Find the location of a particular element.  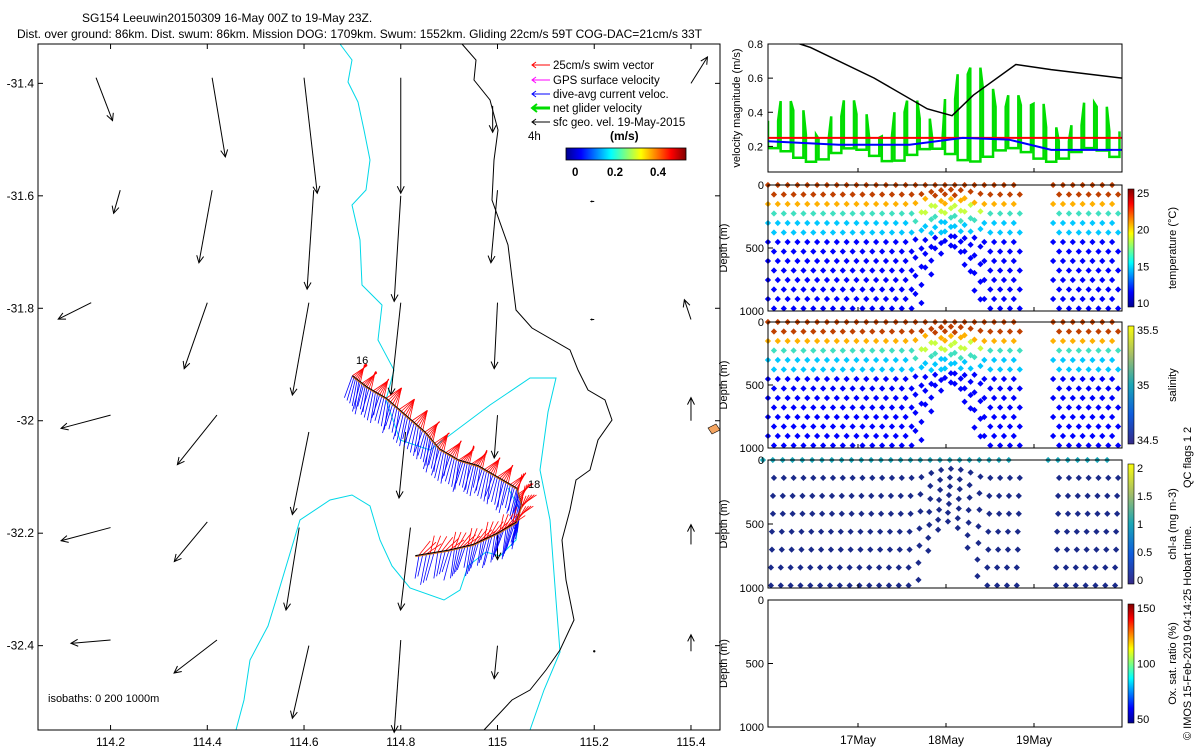

geo-vector-26-head is located at coordinates (177, 558).